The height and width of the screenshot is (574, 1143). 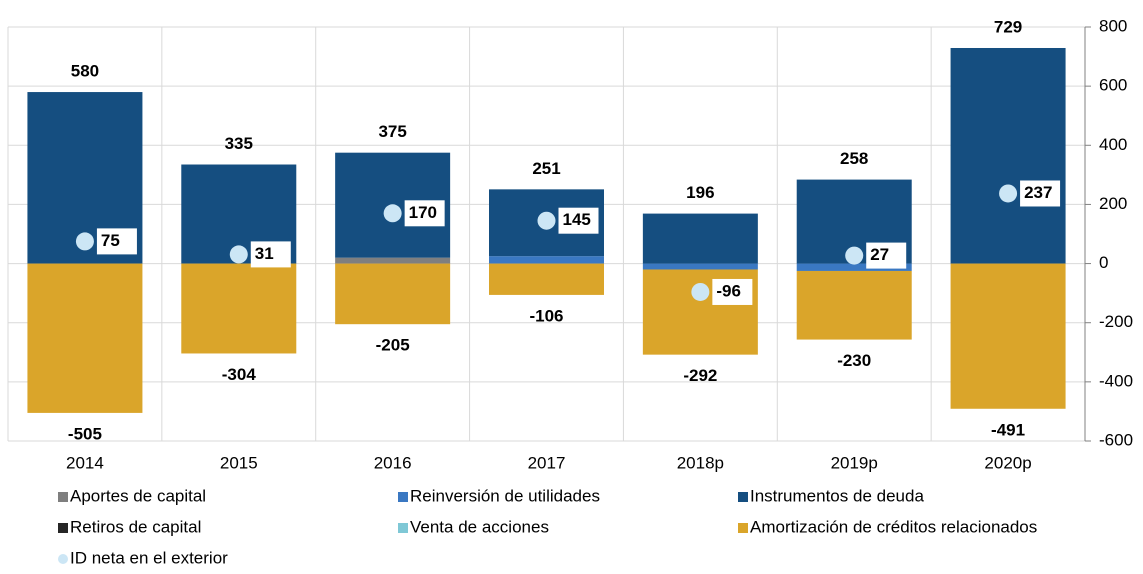 What do you see at coordinates (879, 254) in the screenshot?
I see `net-label: 27` at bounding box center [879, 254].